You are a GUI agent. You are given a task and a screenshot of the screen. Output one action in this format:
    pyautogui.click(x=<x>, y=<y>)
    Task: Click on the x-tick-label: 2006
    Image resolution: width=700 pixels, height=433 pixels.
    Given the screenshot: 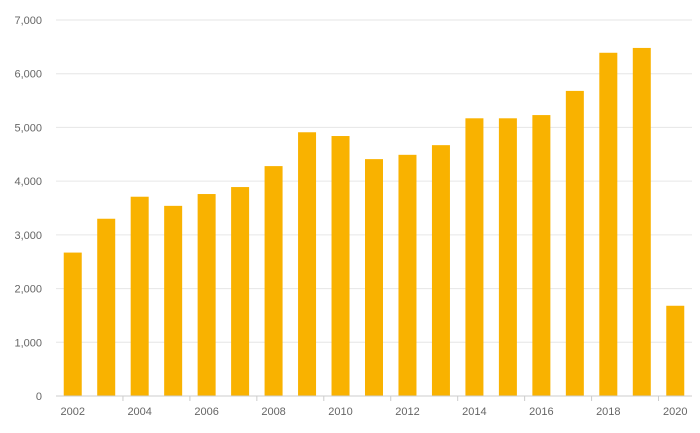 What is the action you would take?
    pyautogui.click(x=206, y=412)
    